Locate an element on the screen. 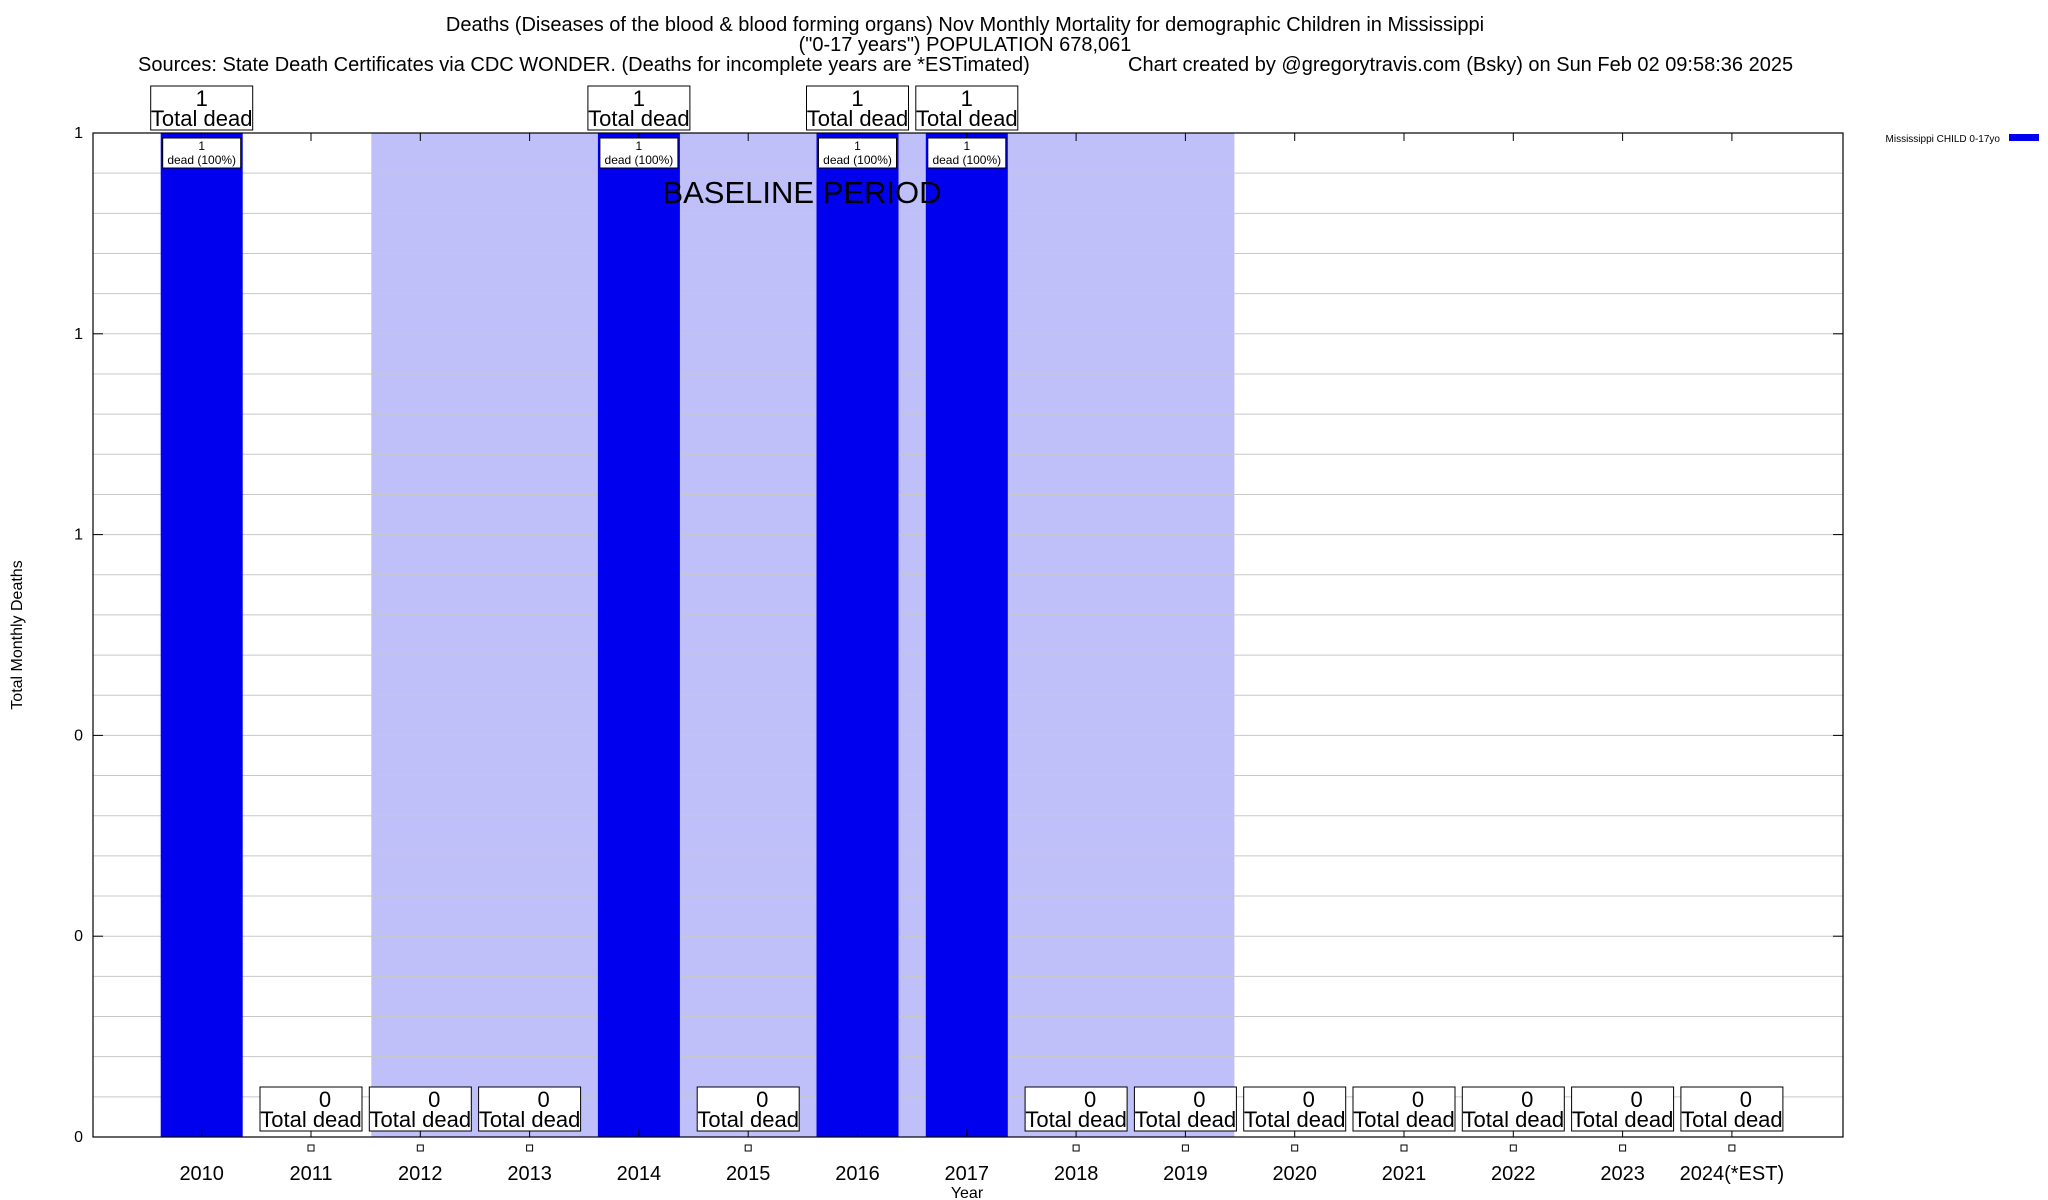  bar-2014 is located at coordinates (638, 635).